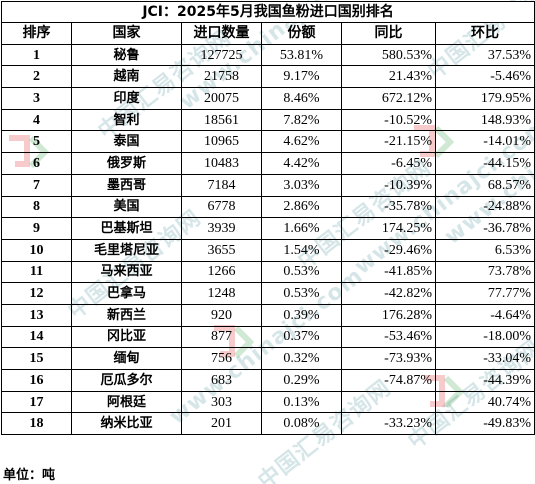  Describe the element at coordinates (388, 293) in the screenshot. I see `yoy-cell: -42.82%` at that location.